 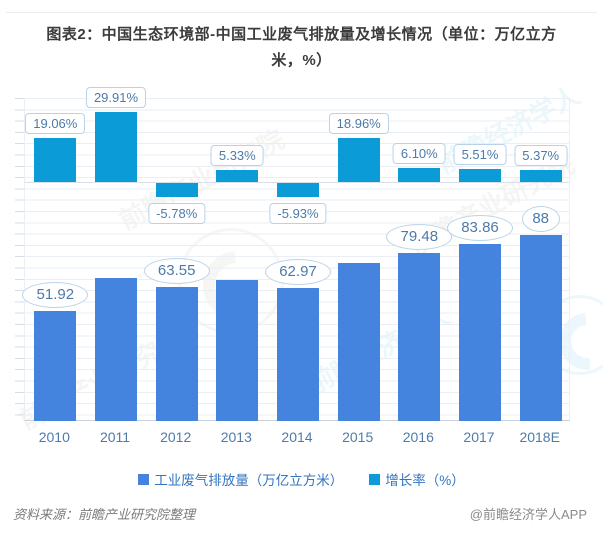 What do you see at coordinates (300, 513) in the screenshot?
I see `chart-footer: 资料来源：前瞻产业研究院整理 @前瞻经济学人APP` at bounding box center [300, 513].